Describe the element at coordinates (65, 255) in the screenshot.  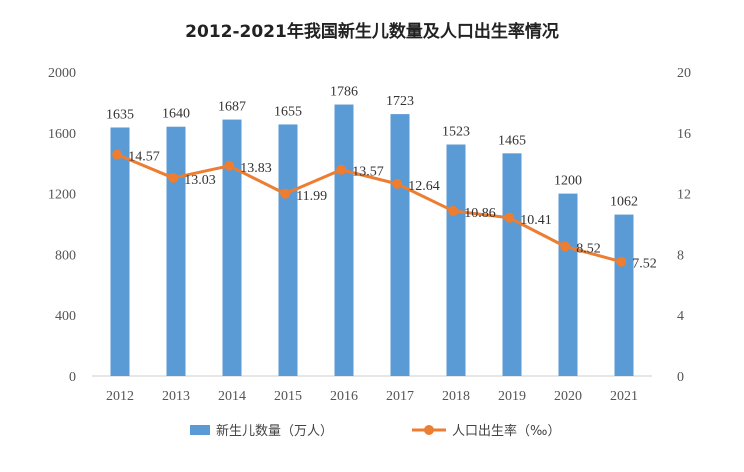
I see `y-left-tick-label: 800` at that location.